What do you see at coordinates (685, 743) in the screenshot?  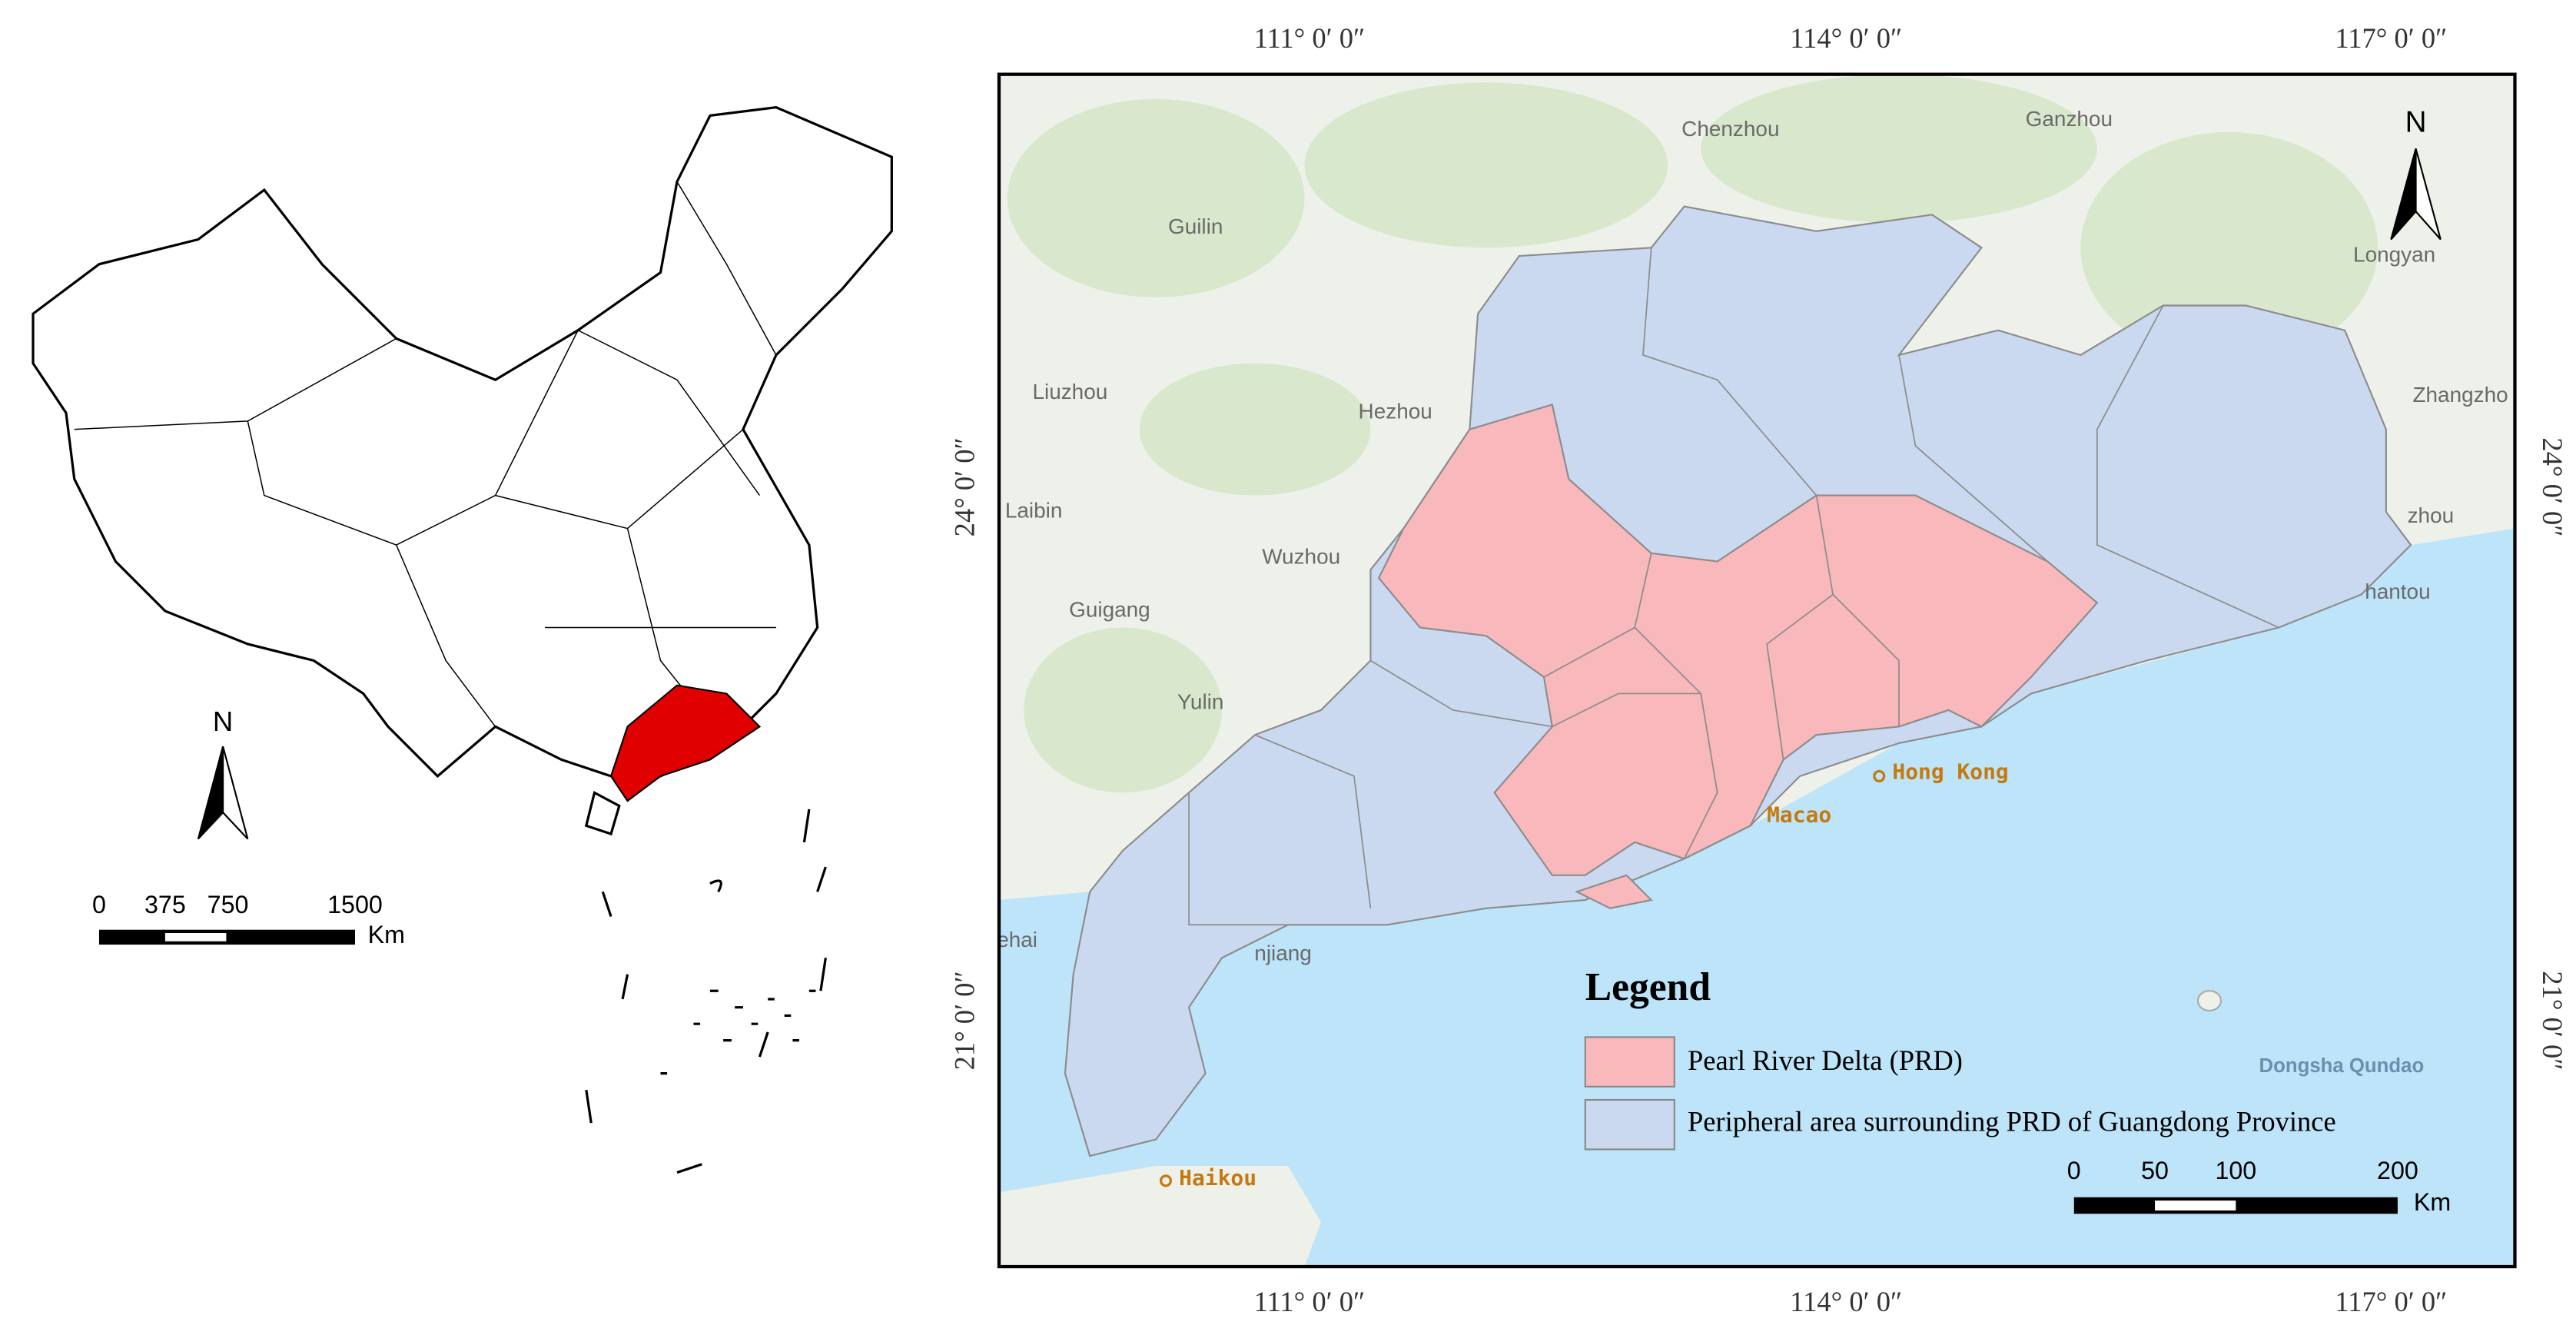 I see `guangdong-highlight` at bounding box center [685, 743].